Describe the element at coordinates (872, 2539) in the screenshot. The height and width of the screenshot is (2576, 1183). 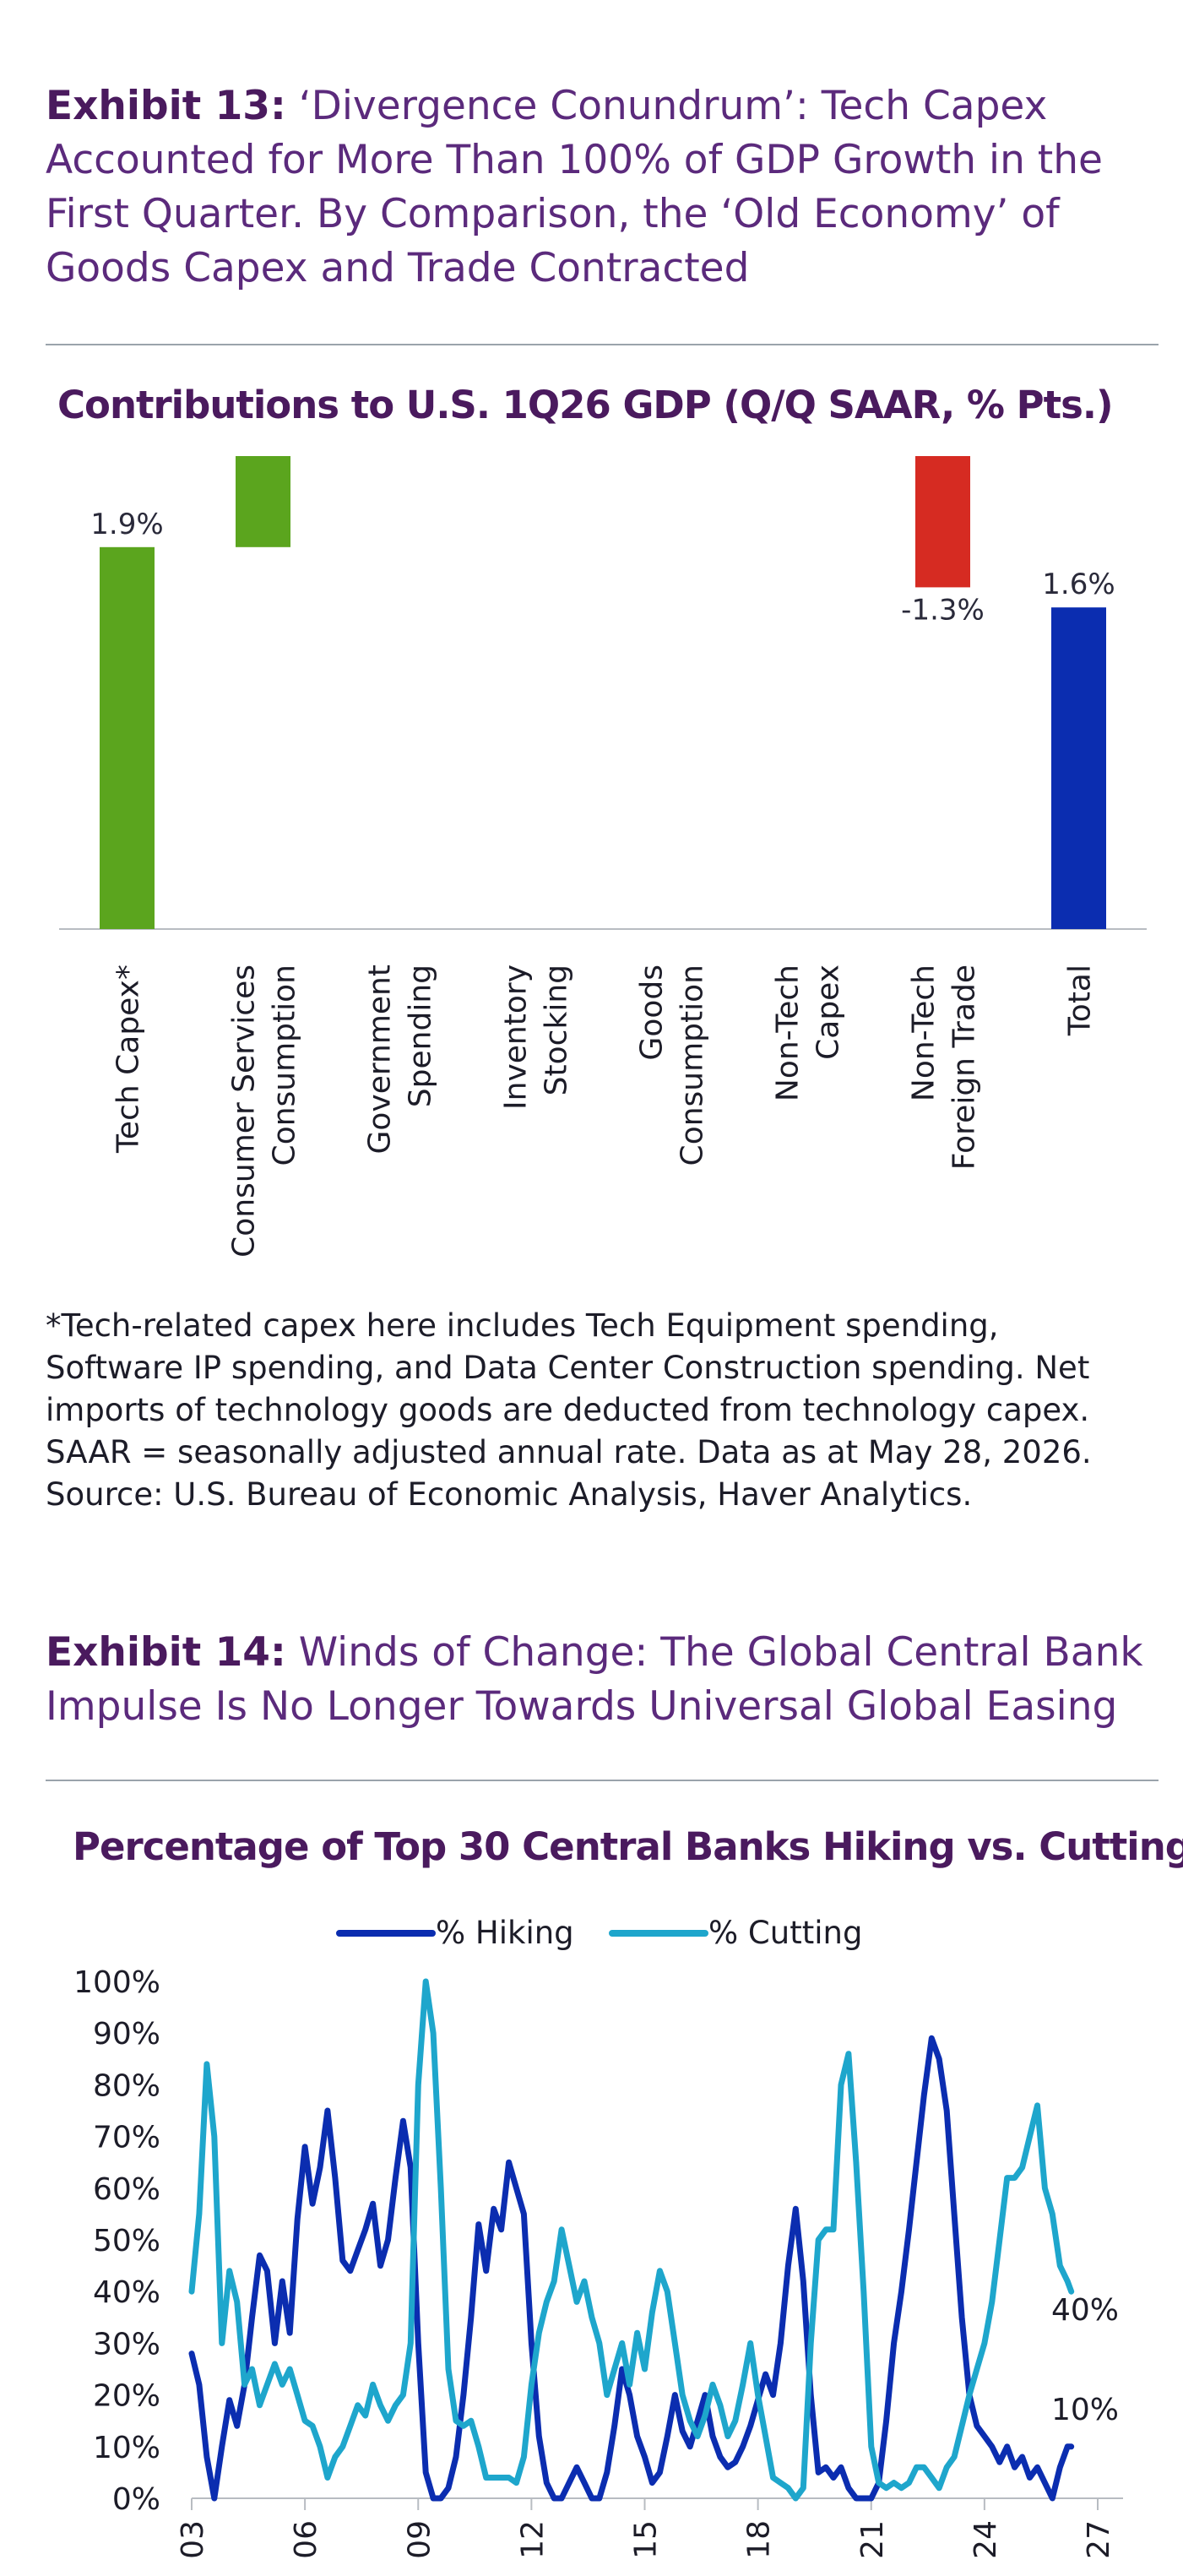
I see `x-tick-label: 21` at that location.